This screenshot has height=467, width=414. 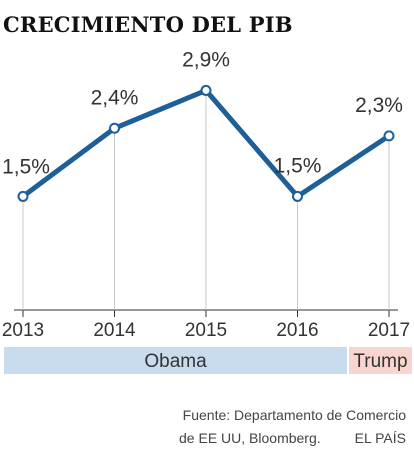 I want to click on source-line-2-text: de EE UU, Bloomberg., so click(x=250, y=438).